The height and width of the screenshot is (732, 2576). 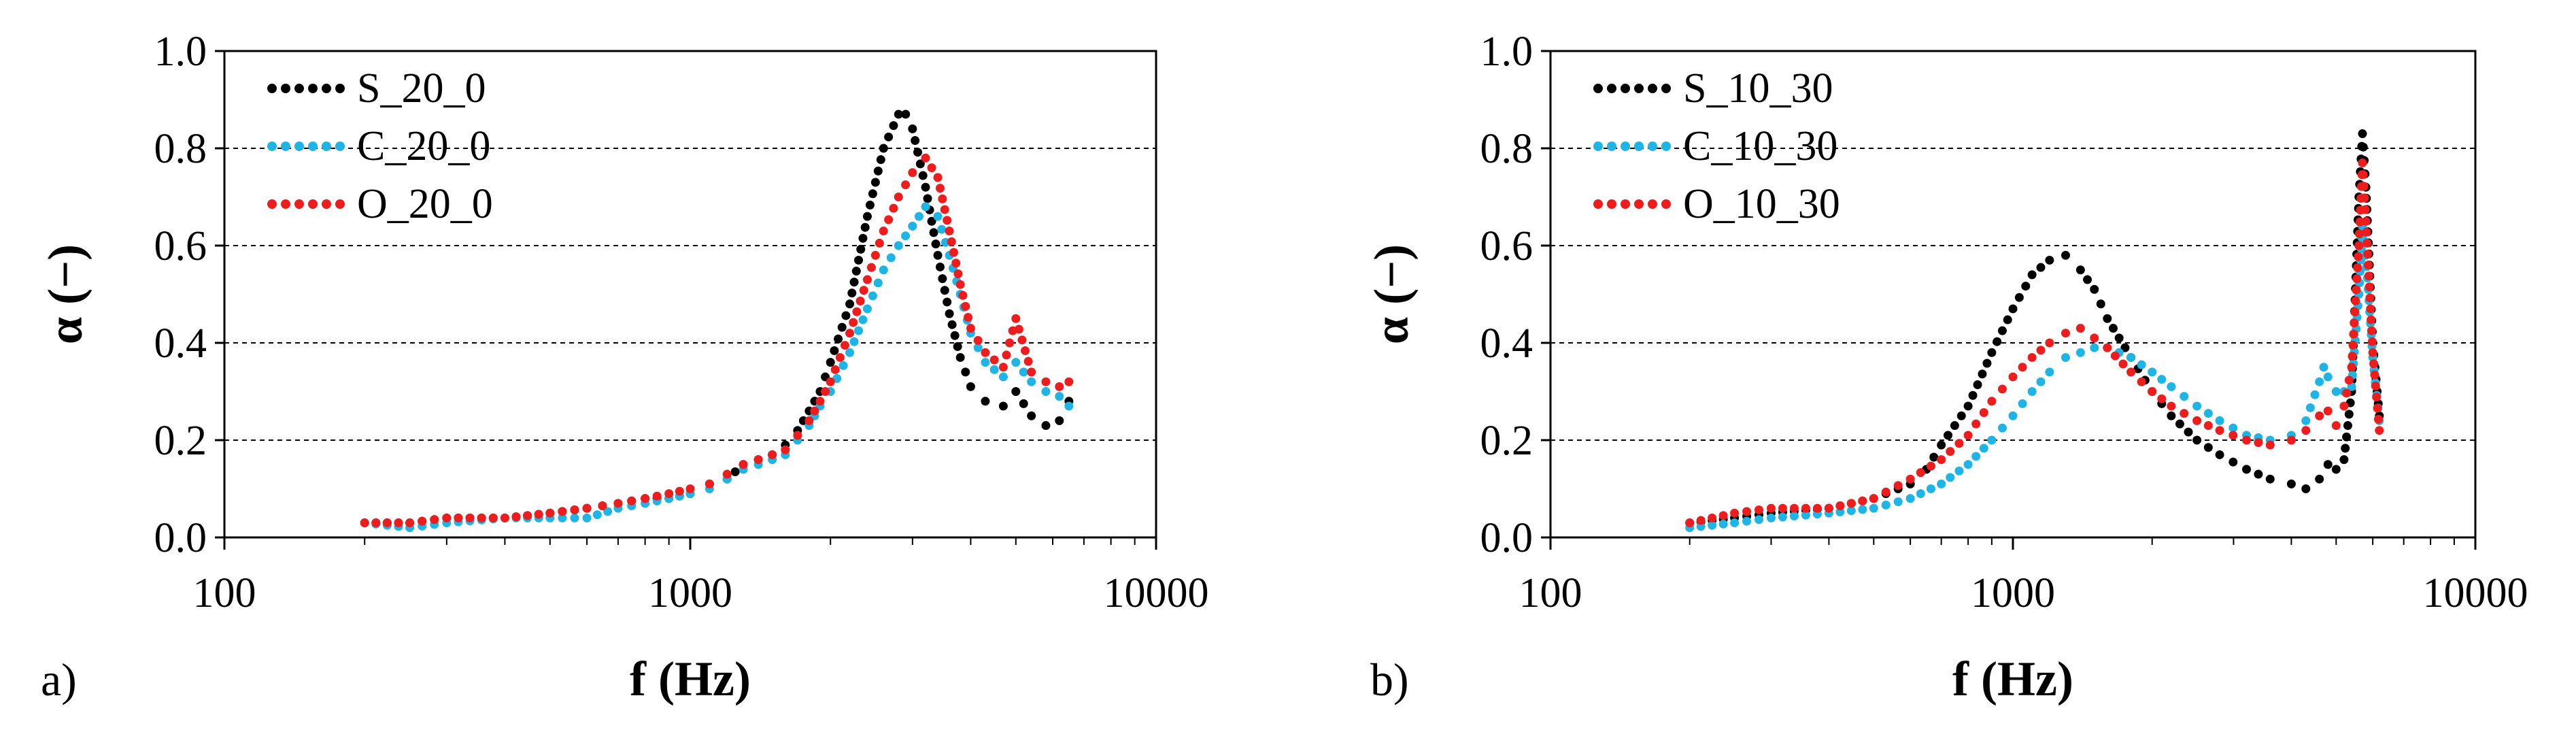 I want to click on y-tick-label: 0.0, so click(x=1506, y=538).